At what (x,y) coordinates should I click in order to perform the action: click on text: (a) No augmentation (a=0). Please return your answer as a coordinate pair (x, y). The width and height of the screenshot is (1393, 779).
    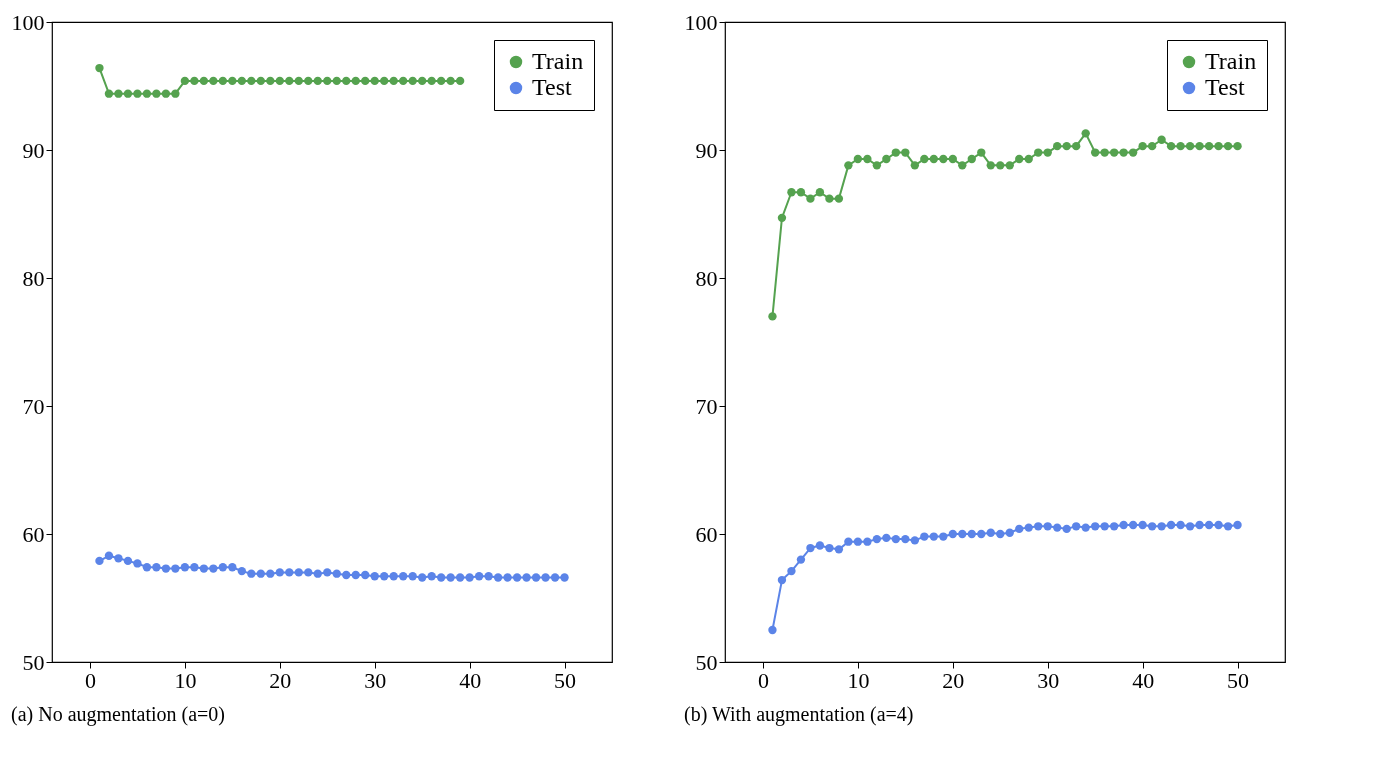
    Looking at the image, I should click on (118, 714).